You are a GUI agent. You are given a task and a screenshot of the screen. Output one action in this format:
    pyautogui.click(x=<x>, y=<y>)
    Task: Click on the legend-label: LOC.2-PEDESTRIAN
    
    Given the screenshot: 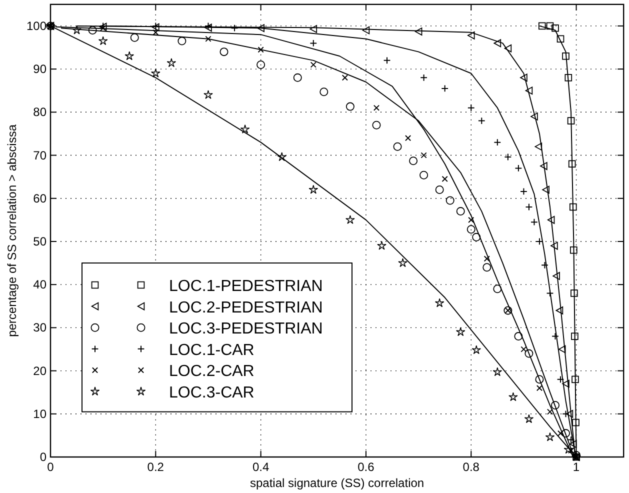 What is the action you would take?
    pyautogui.click(x=246, y=307)
    